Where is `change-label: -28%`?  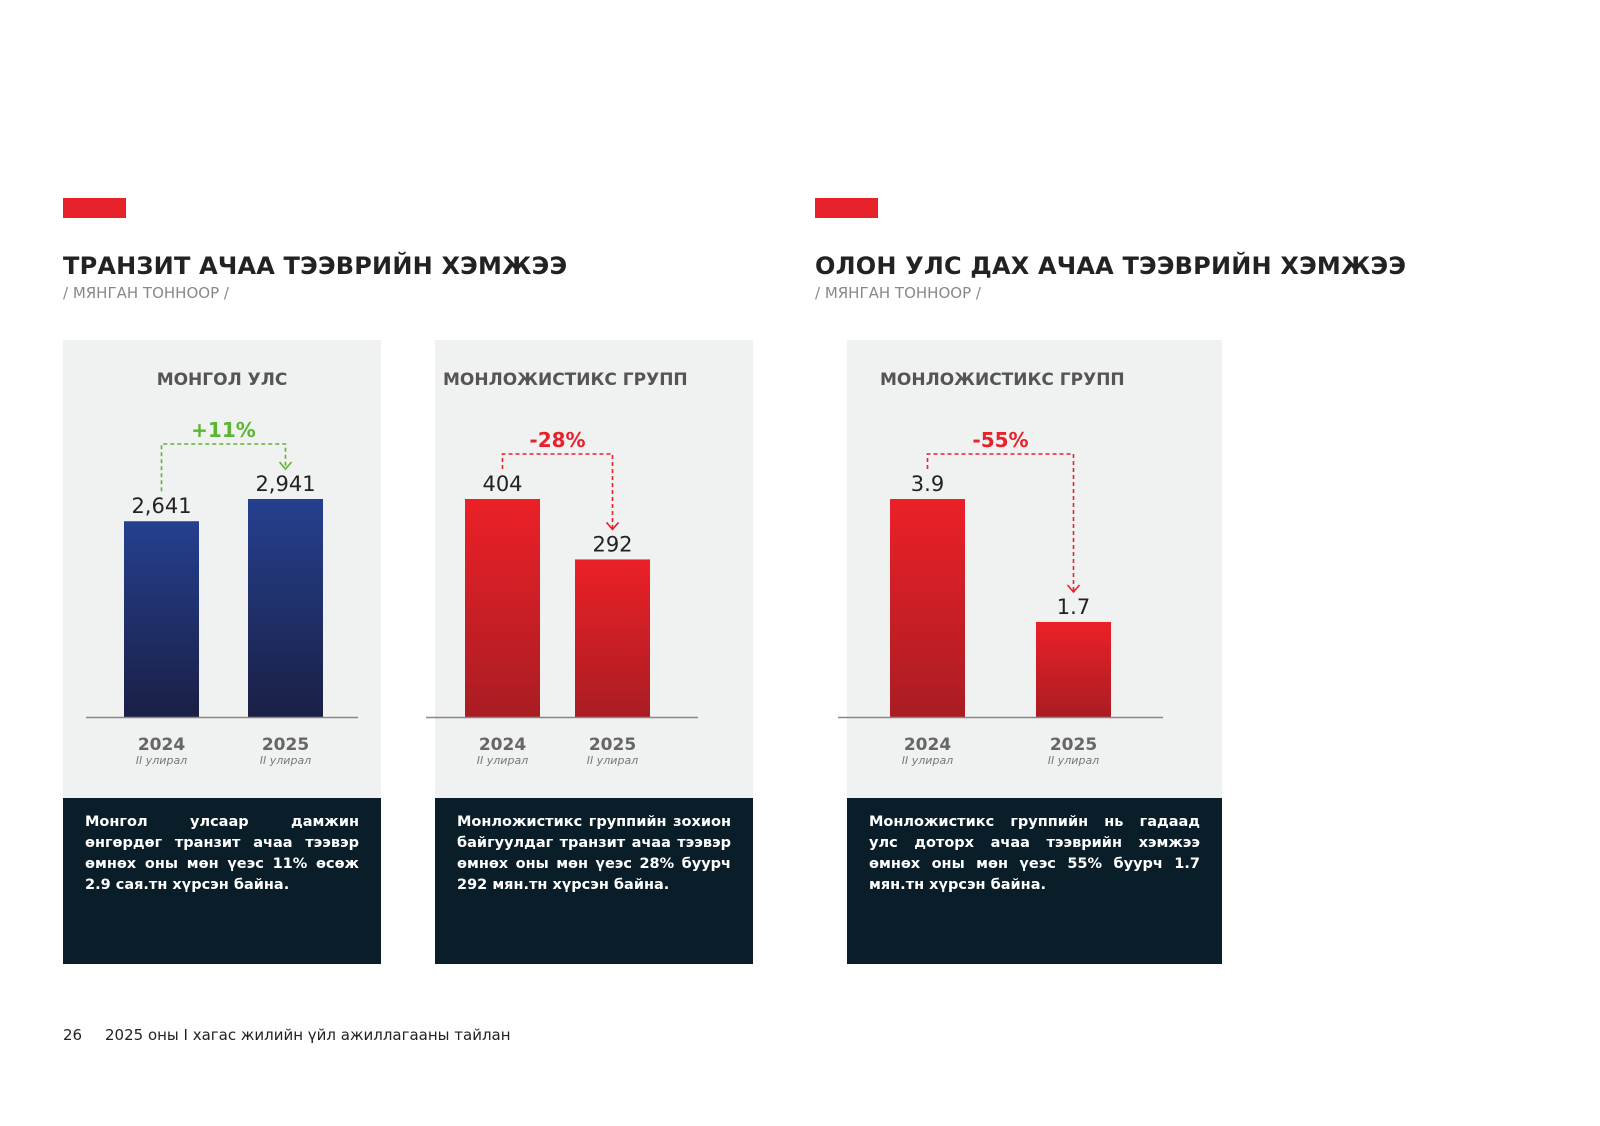
change-label: -28% is located at coordinates (557, 440).